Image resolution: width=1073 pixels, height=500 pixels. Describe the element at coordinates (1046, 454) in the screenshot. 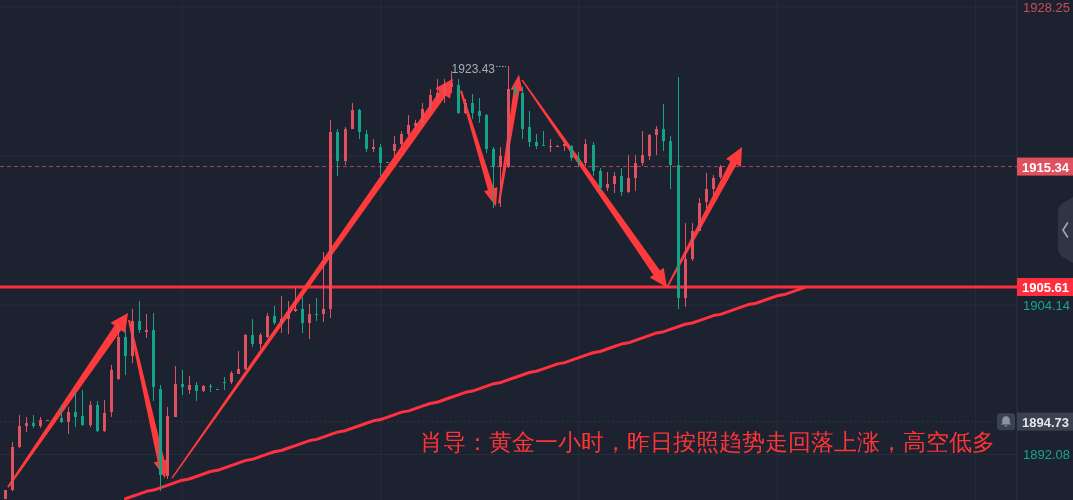

I see `y-tick-label: 1892.08` at that location.